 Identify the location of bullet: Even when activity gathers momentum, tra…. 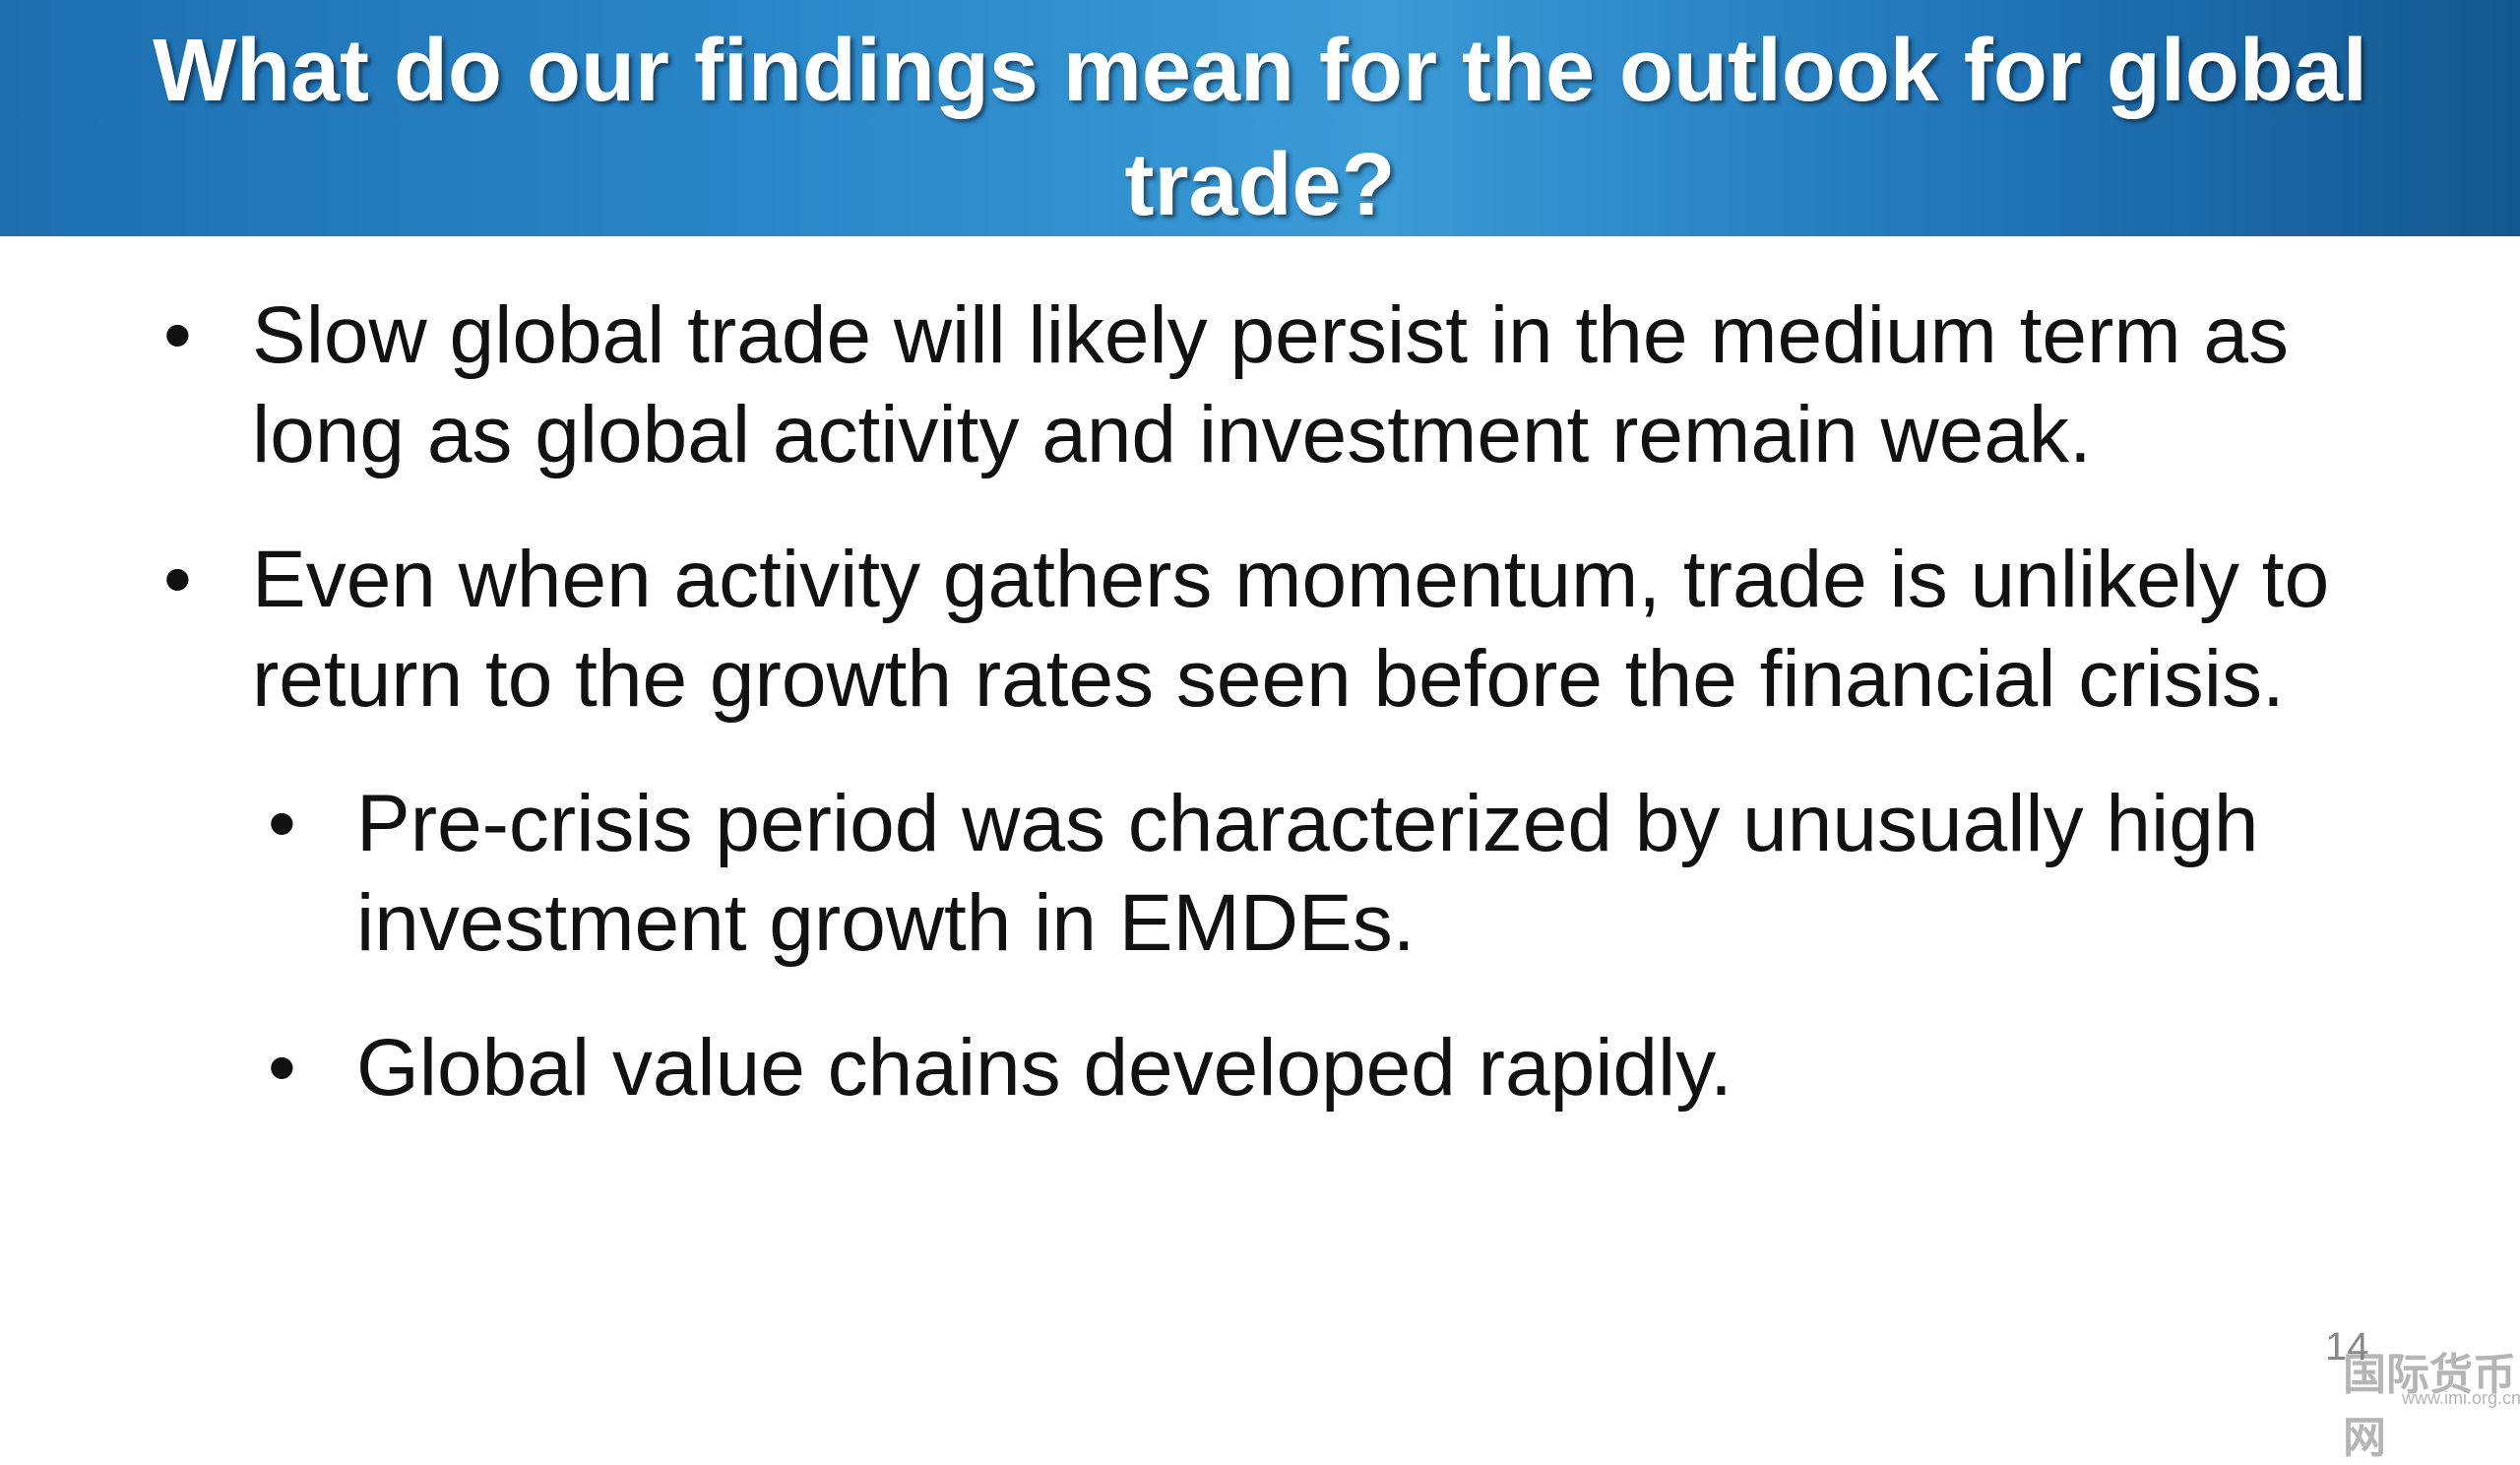
(1290, 630).